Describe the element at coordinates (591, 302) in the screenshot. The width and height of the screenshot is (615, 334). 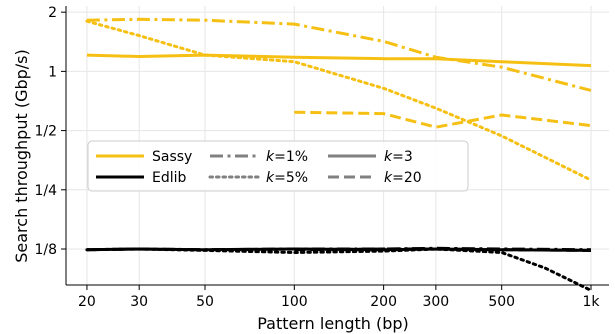
I see `x-tick-label: 1k` at that location.